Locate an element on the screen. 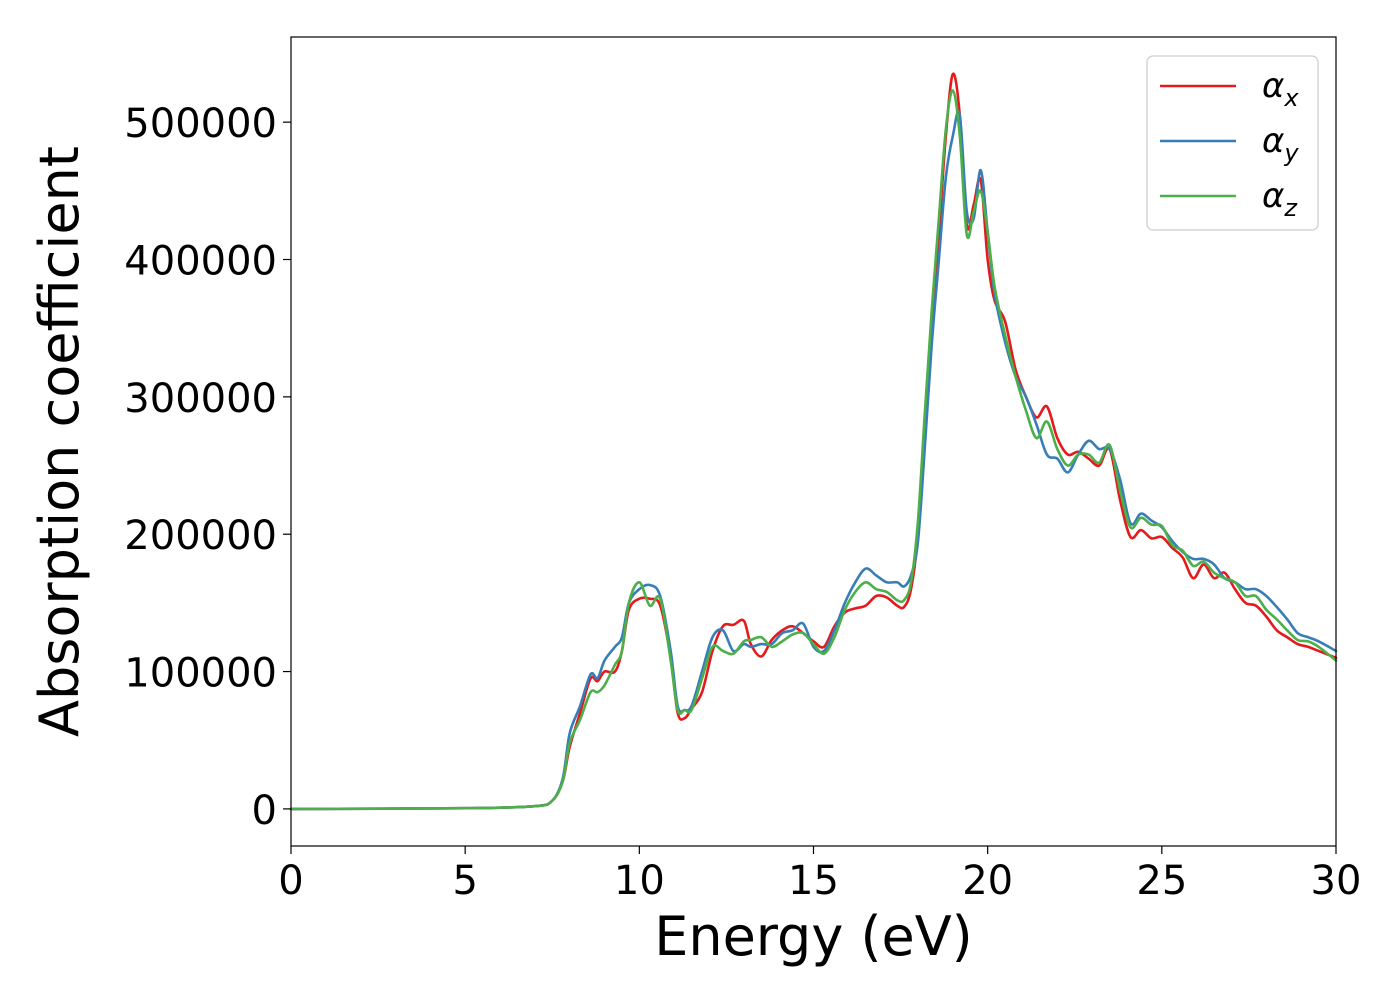 Image resolution: width=1400 pixels, height=1000 pixels. y-tick-label: 500000 is located at coordinates (200, 124).